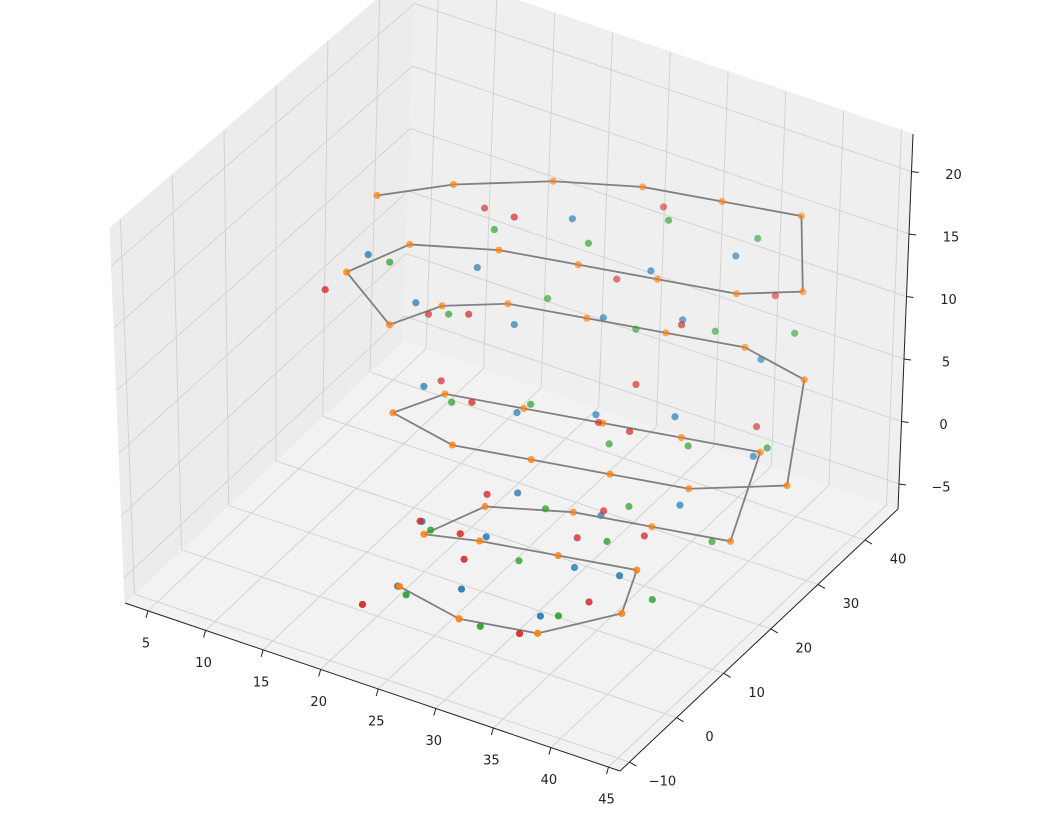 The image size is (1054, 823). Describe the element at coordinates (709, 737) in the screenshot. I see `y-tick-label: 0` at that location.